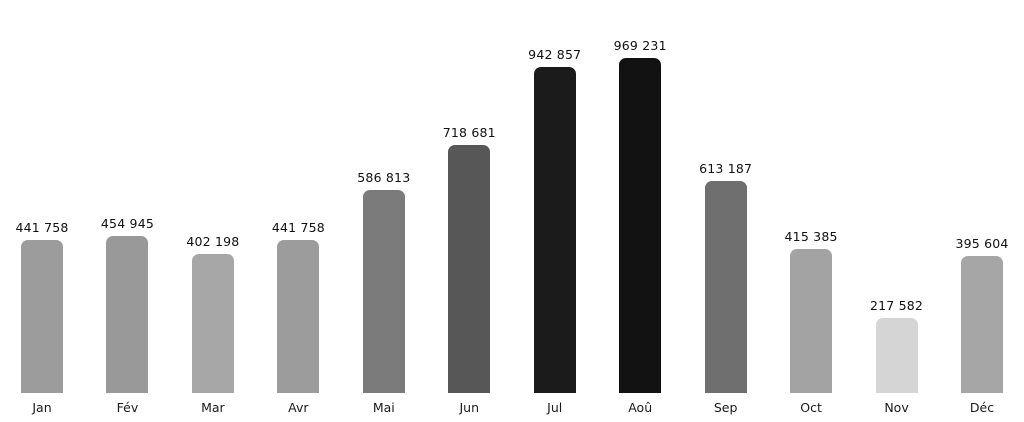 The height and width of the screenshot is (422, 1024). Describe the element at coordinates (811, 237) in the screenshot. I see `bar-value-label: 415 385` at that location.